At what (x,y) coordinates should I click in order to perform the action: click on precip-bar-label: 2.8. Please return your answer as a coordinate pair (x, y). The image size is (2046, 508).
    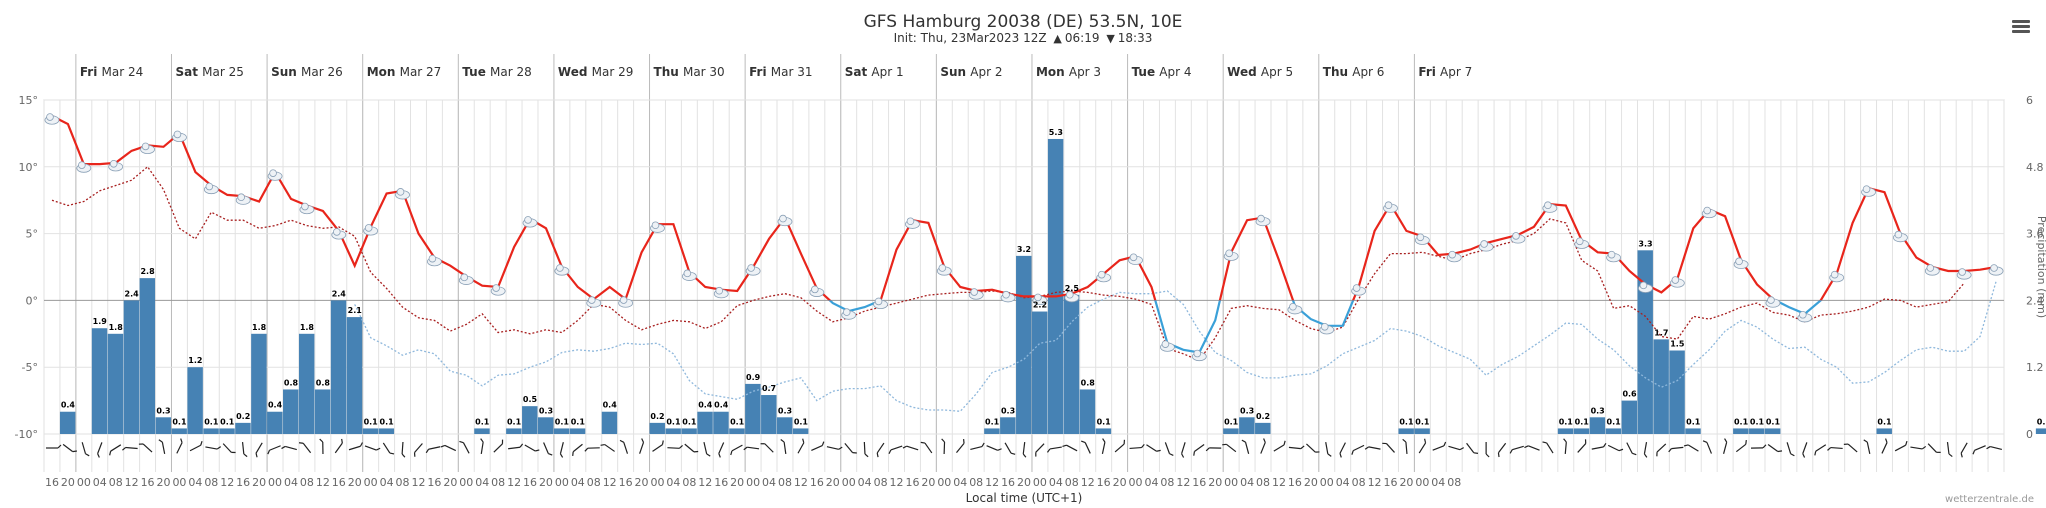
    Looking at the image, I should click on (147, 271).